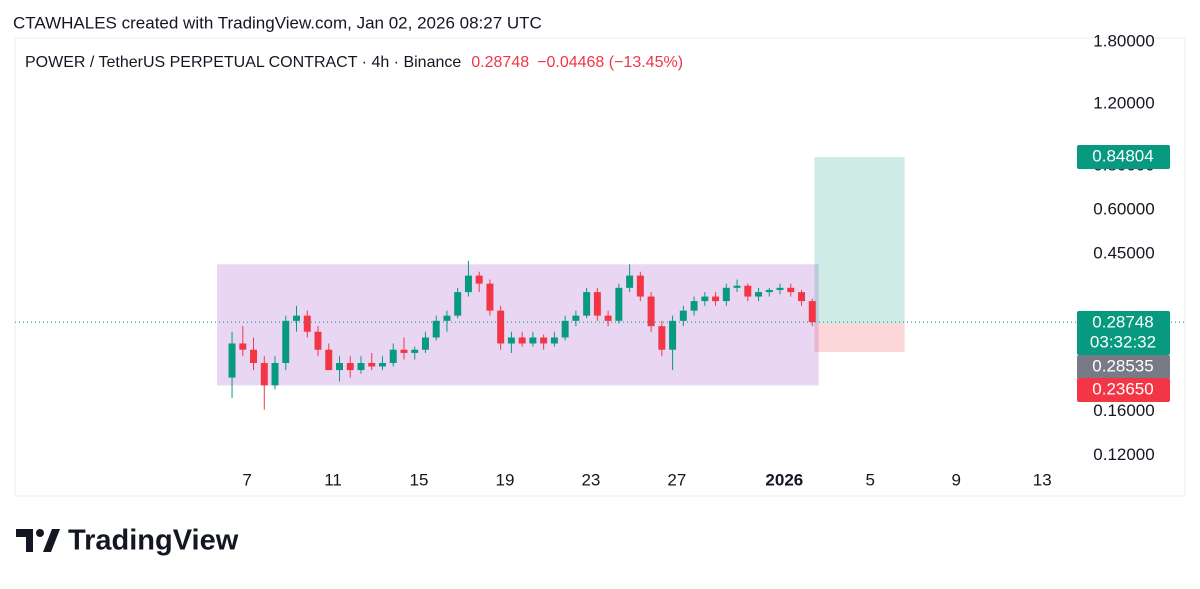 The width and height of the screenshot is (1200, 589). I want to click on y-tick-label: 0.45000, so click(1123, 252).